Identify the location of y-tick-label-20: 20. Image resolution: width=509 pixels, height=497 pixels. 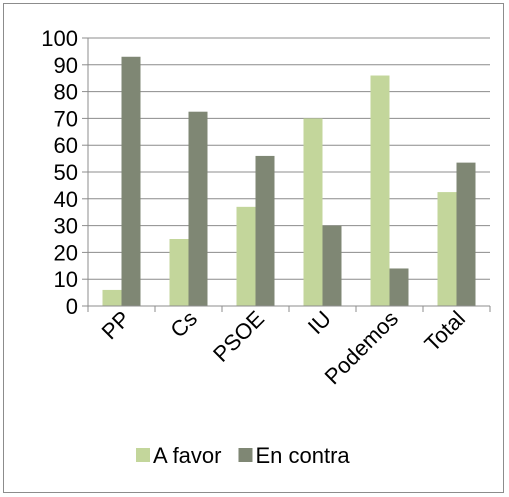
(66, 252).